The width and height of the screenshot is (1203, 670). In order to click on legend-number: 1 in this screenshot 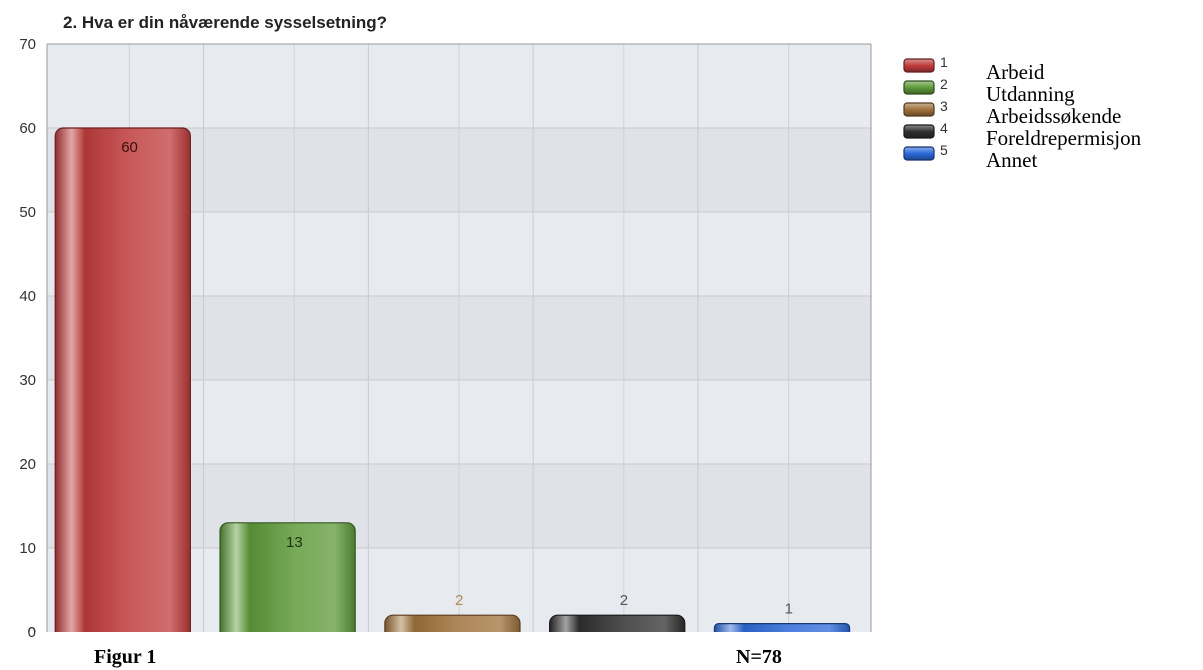, I will do `click(944, 62)`.